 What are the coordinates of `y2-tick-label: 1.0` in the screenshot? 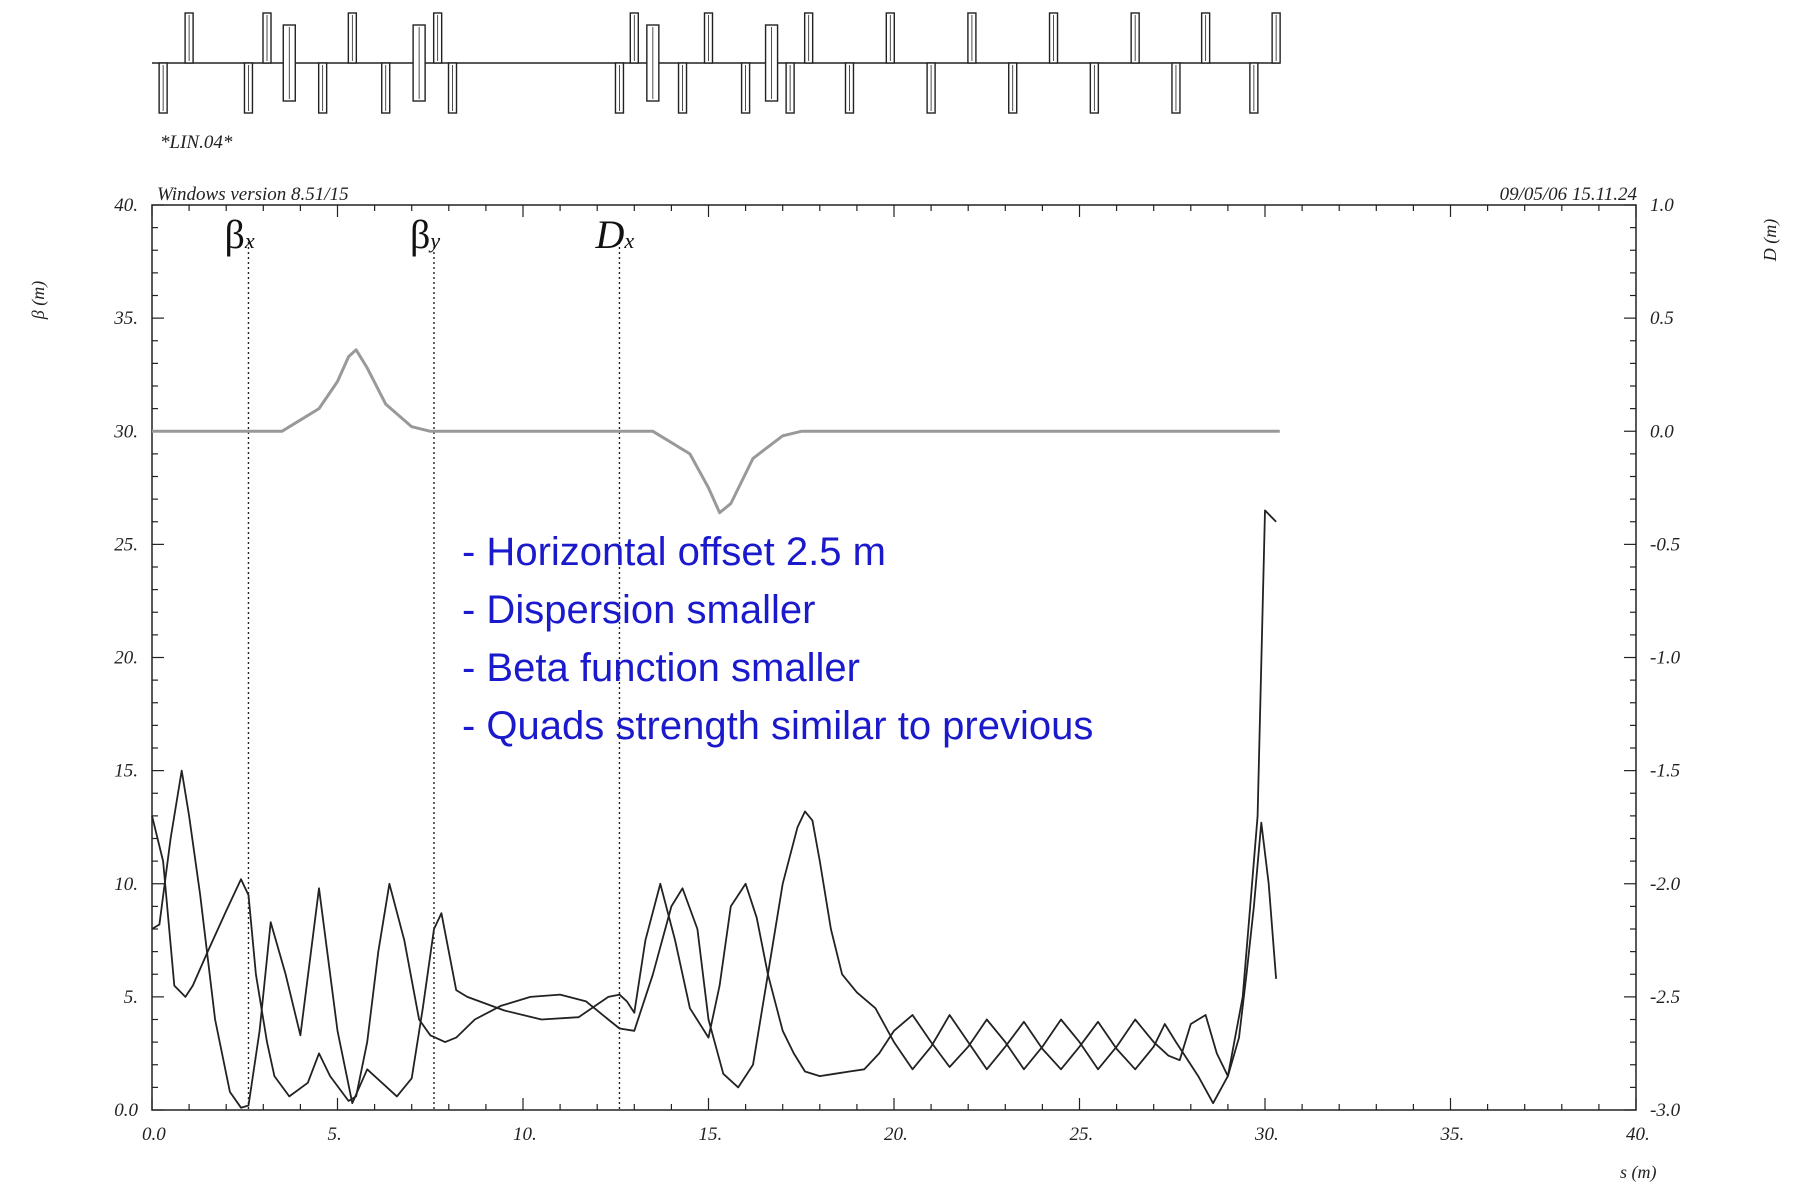 It's located at (1662, 205).